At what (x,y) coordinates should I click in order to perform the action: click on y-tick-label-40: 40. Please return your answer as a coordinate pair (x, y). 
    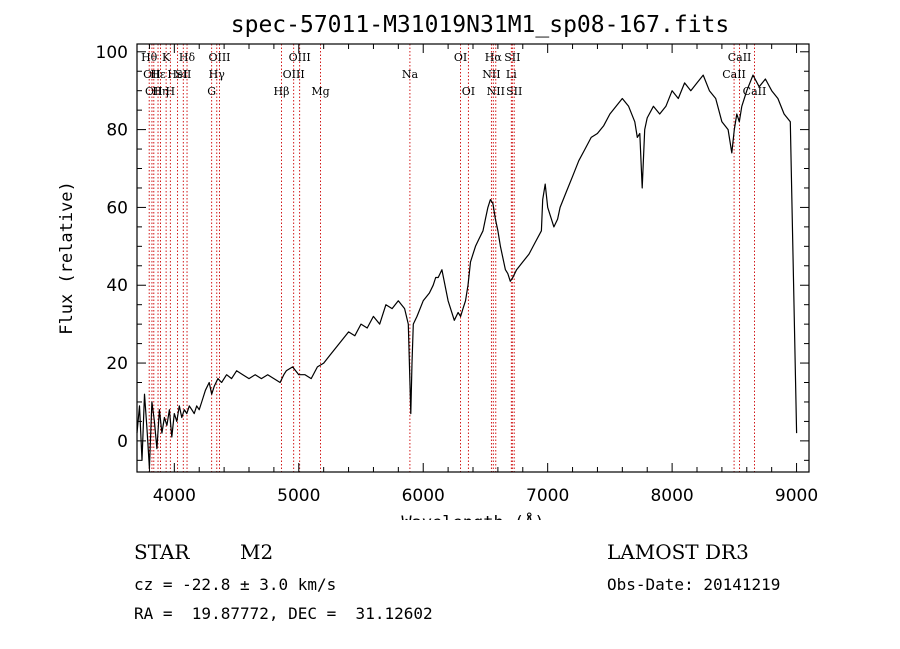
    Looking at the image, I should click on (117, 286).